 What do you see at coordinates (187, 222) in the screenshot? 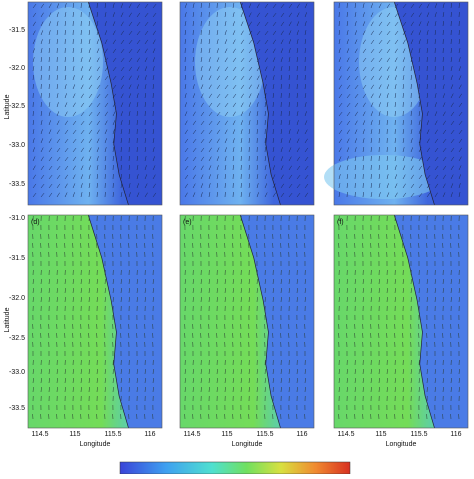
I see `panel-label: (e)` at bounding box center [187, 222].